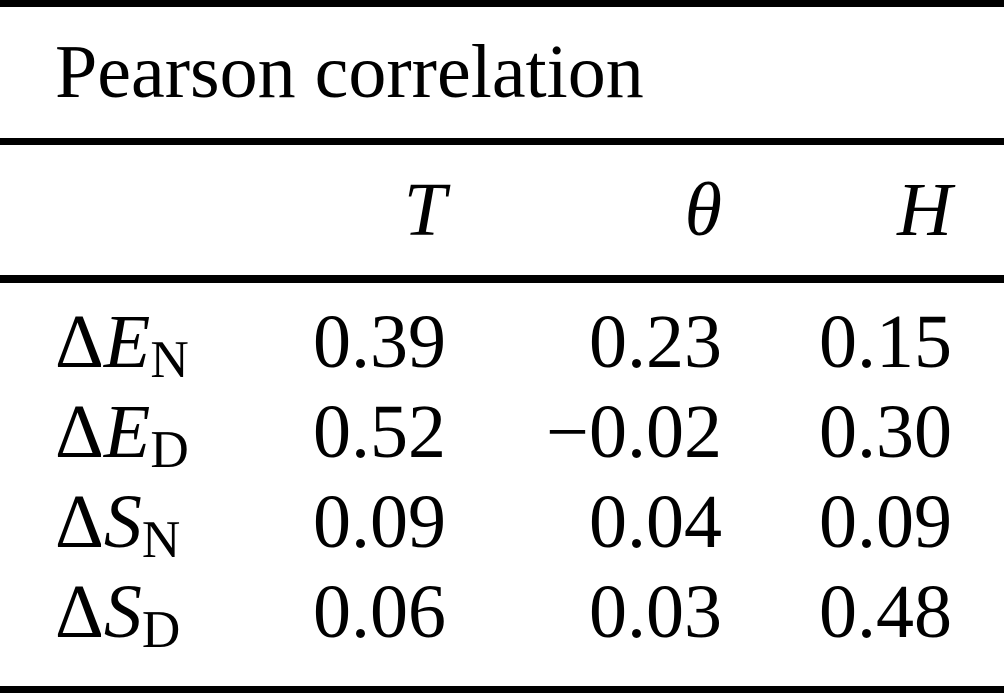 This screenshot has height=693, width=1004. Describe the element at coordinates (502, 141) in the screenshot. I see `title-divider-rule` at that location.